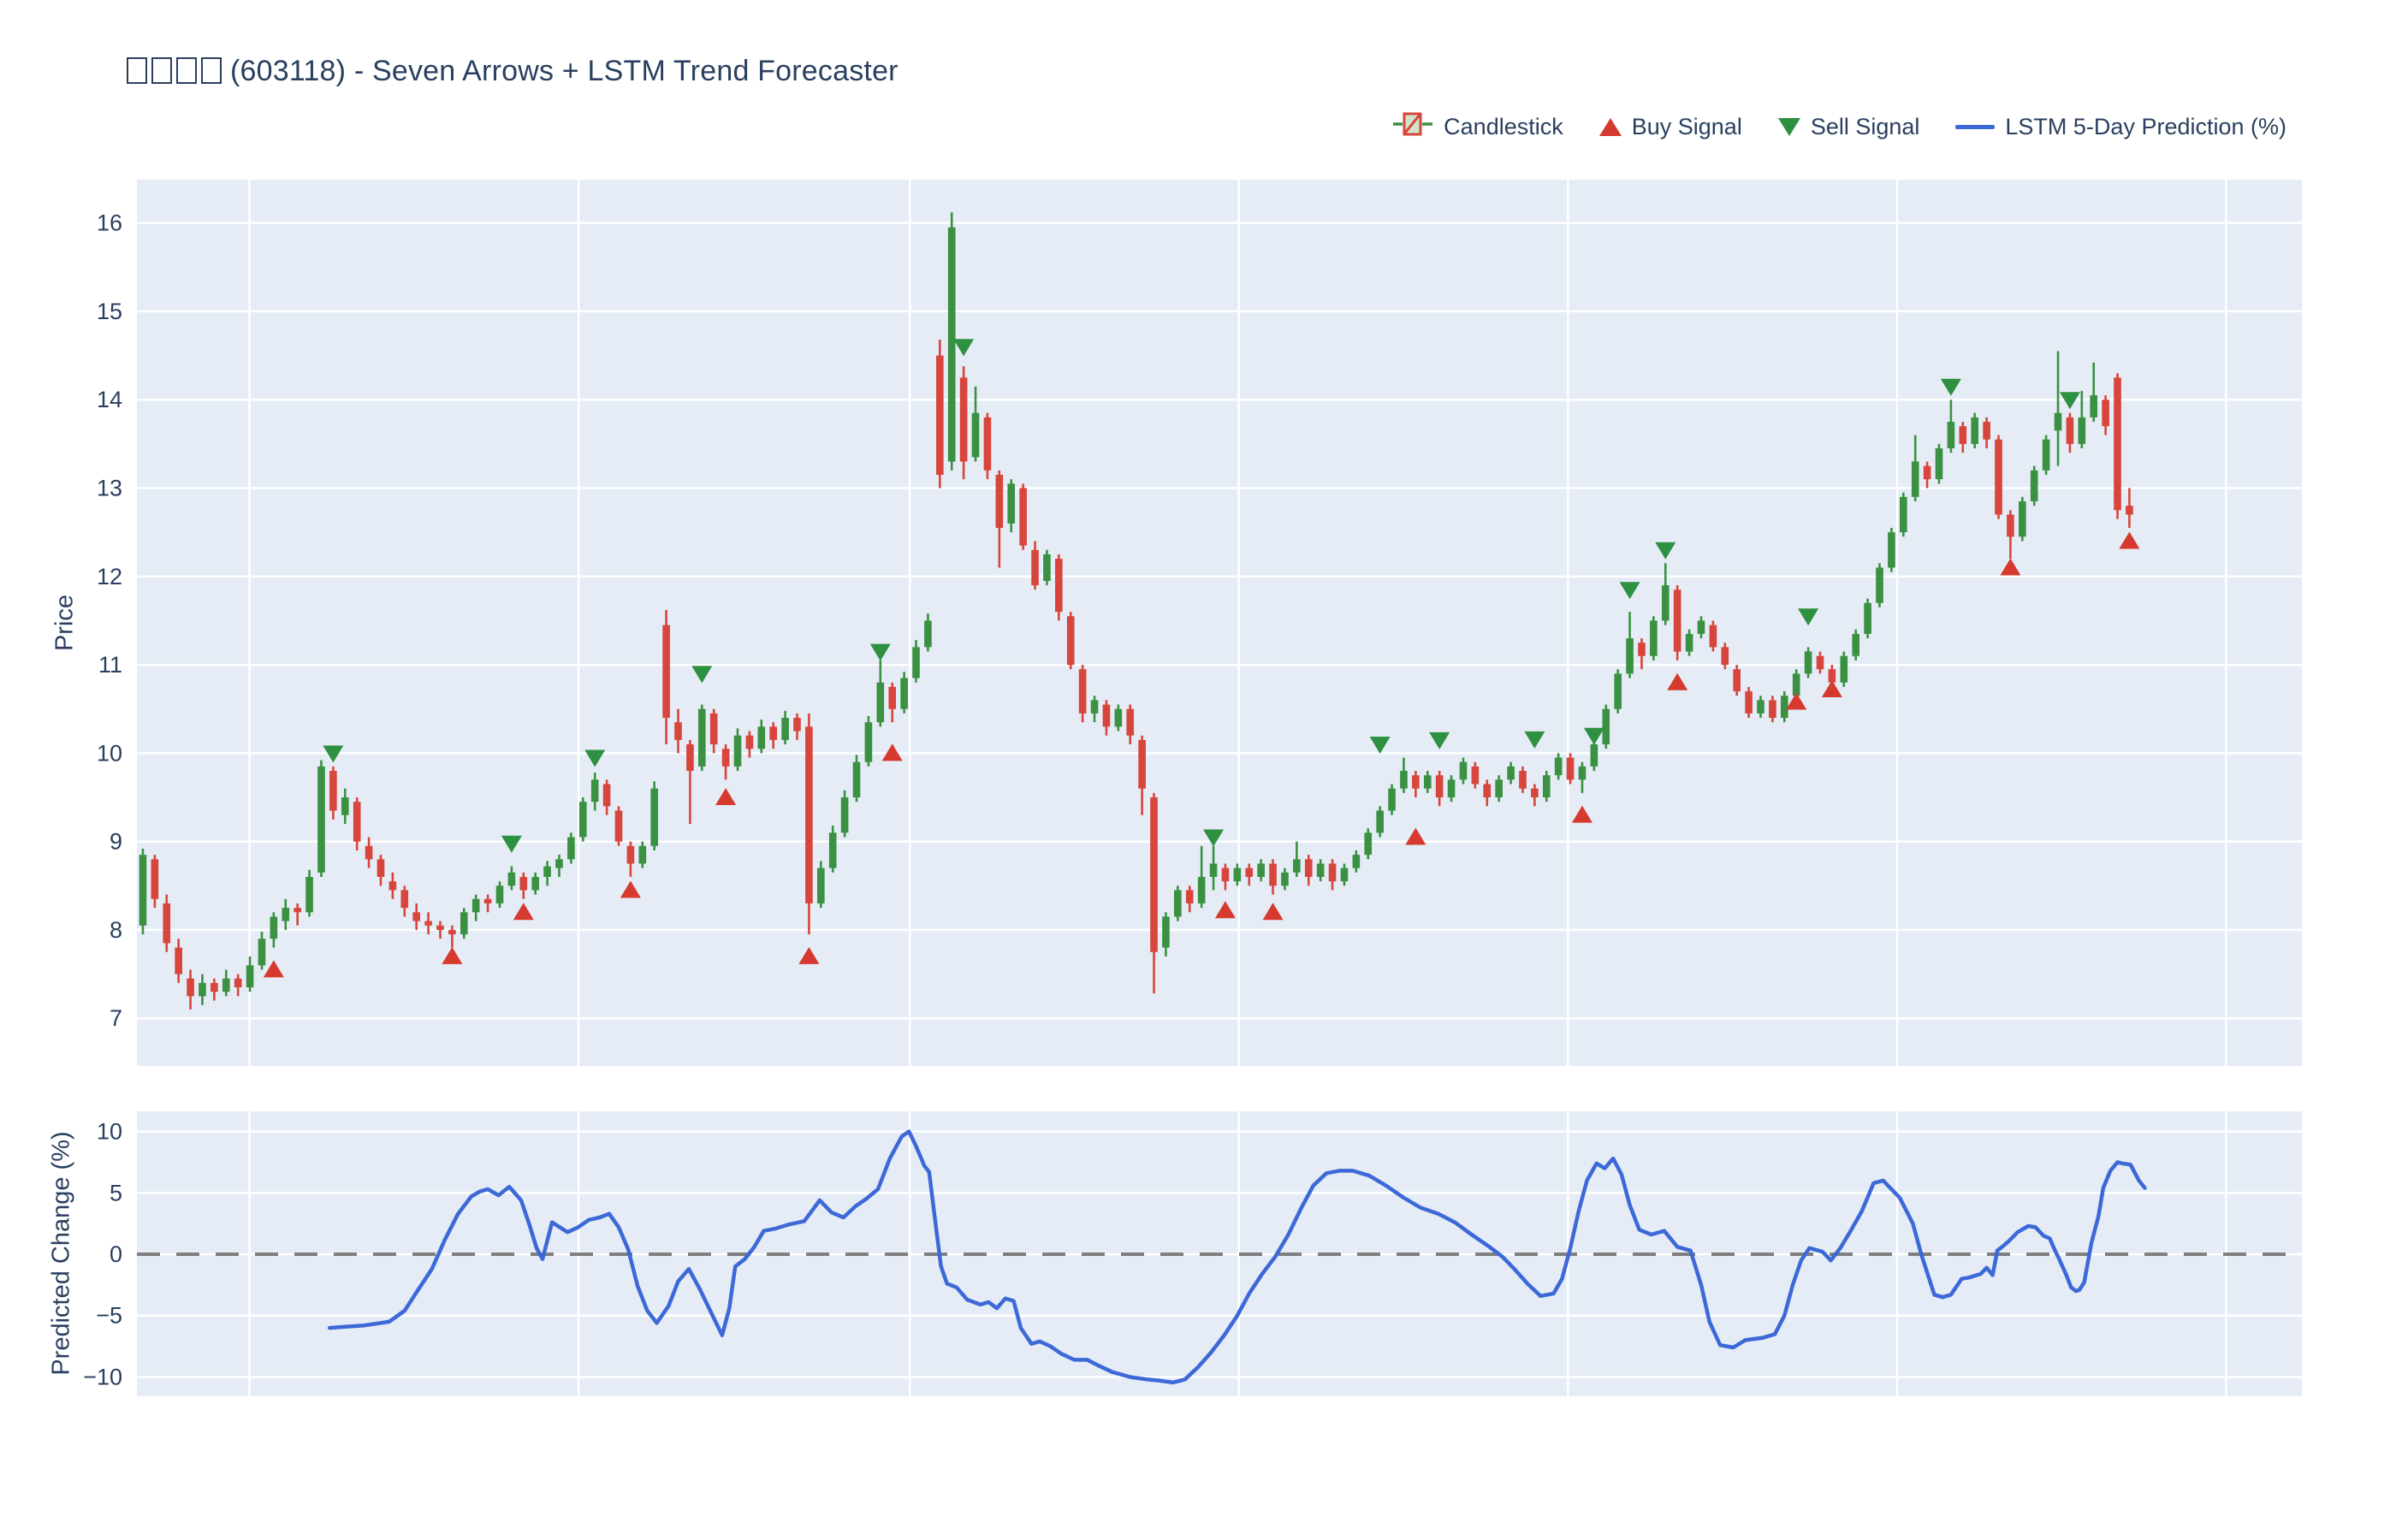  I want to click on legend-item-buy-signal: Buy Signal, so click(1670, 127).